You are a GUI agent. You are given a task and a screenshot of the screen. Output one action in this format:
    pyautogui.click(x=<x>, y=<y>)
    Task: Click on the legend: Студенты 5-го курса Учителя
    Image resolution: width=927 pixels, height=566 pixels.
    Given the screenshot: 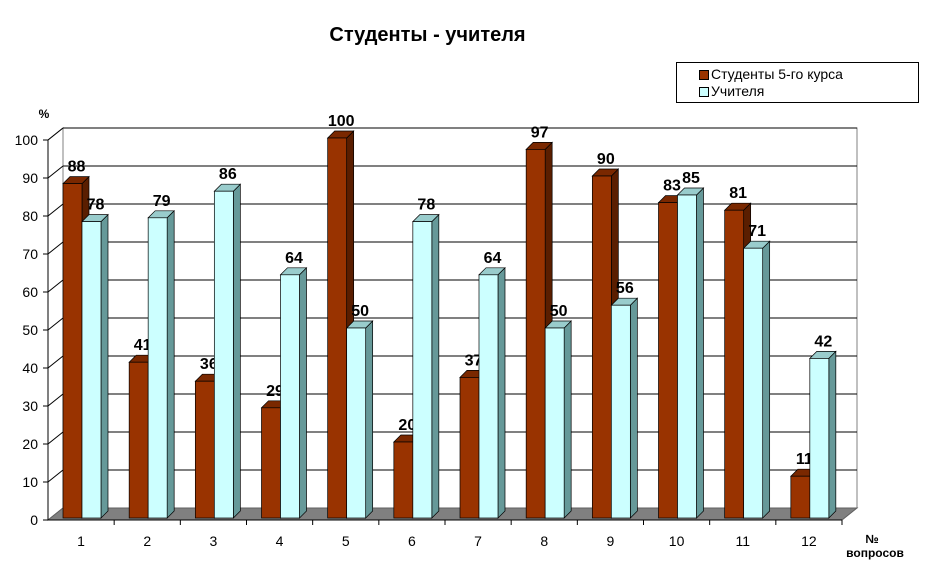 What is the action you would take?
    pyautogui.click(x=797, y=82)
    